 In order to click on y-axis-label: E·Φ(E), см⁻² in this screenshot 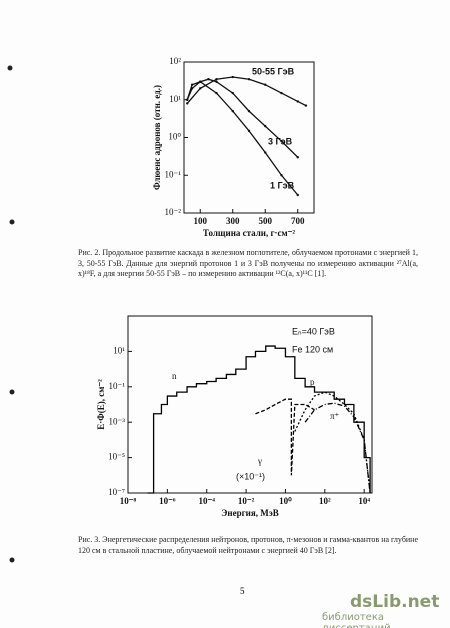, I will do `click(101, 404)`.